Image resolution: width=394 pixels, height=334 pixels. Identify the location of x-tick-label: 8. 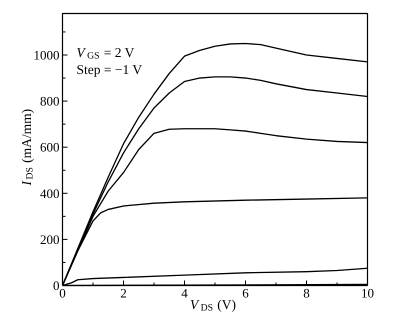
(306, 293).